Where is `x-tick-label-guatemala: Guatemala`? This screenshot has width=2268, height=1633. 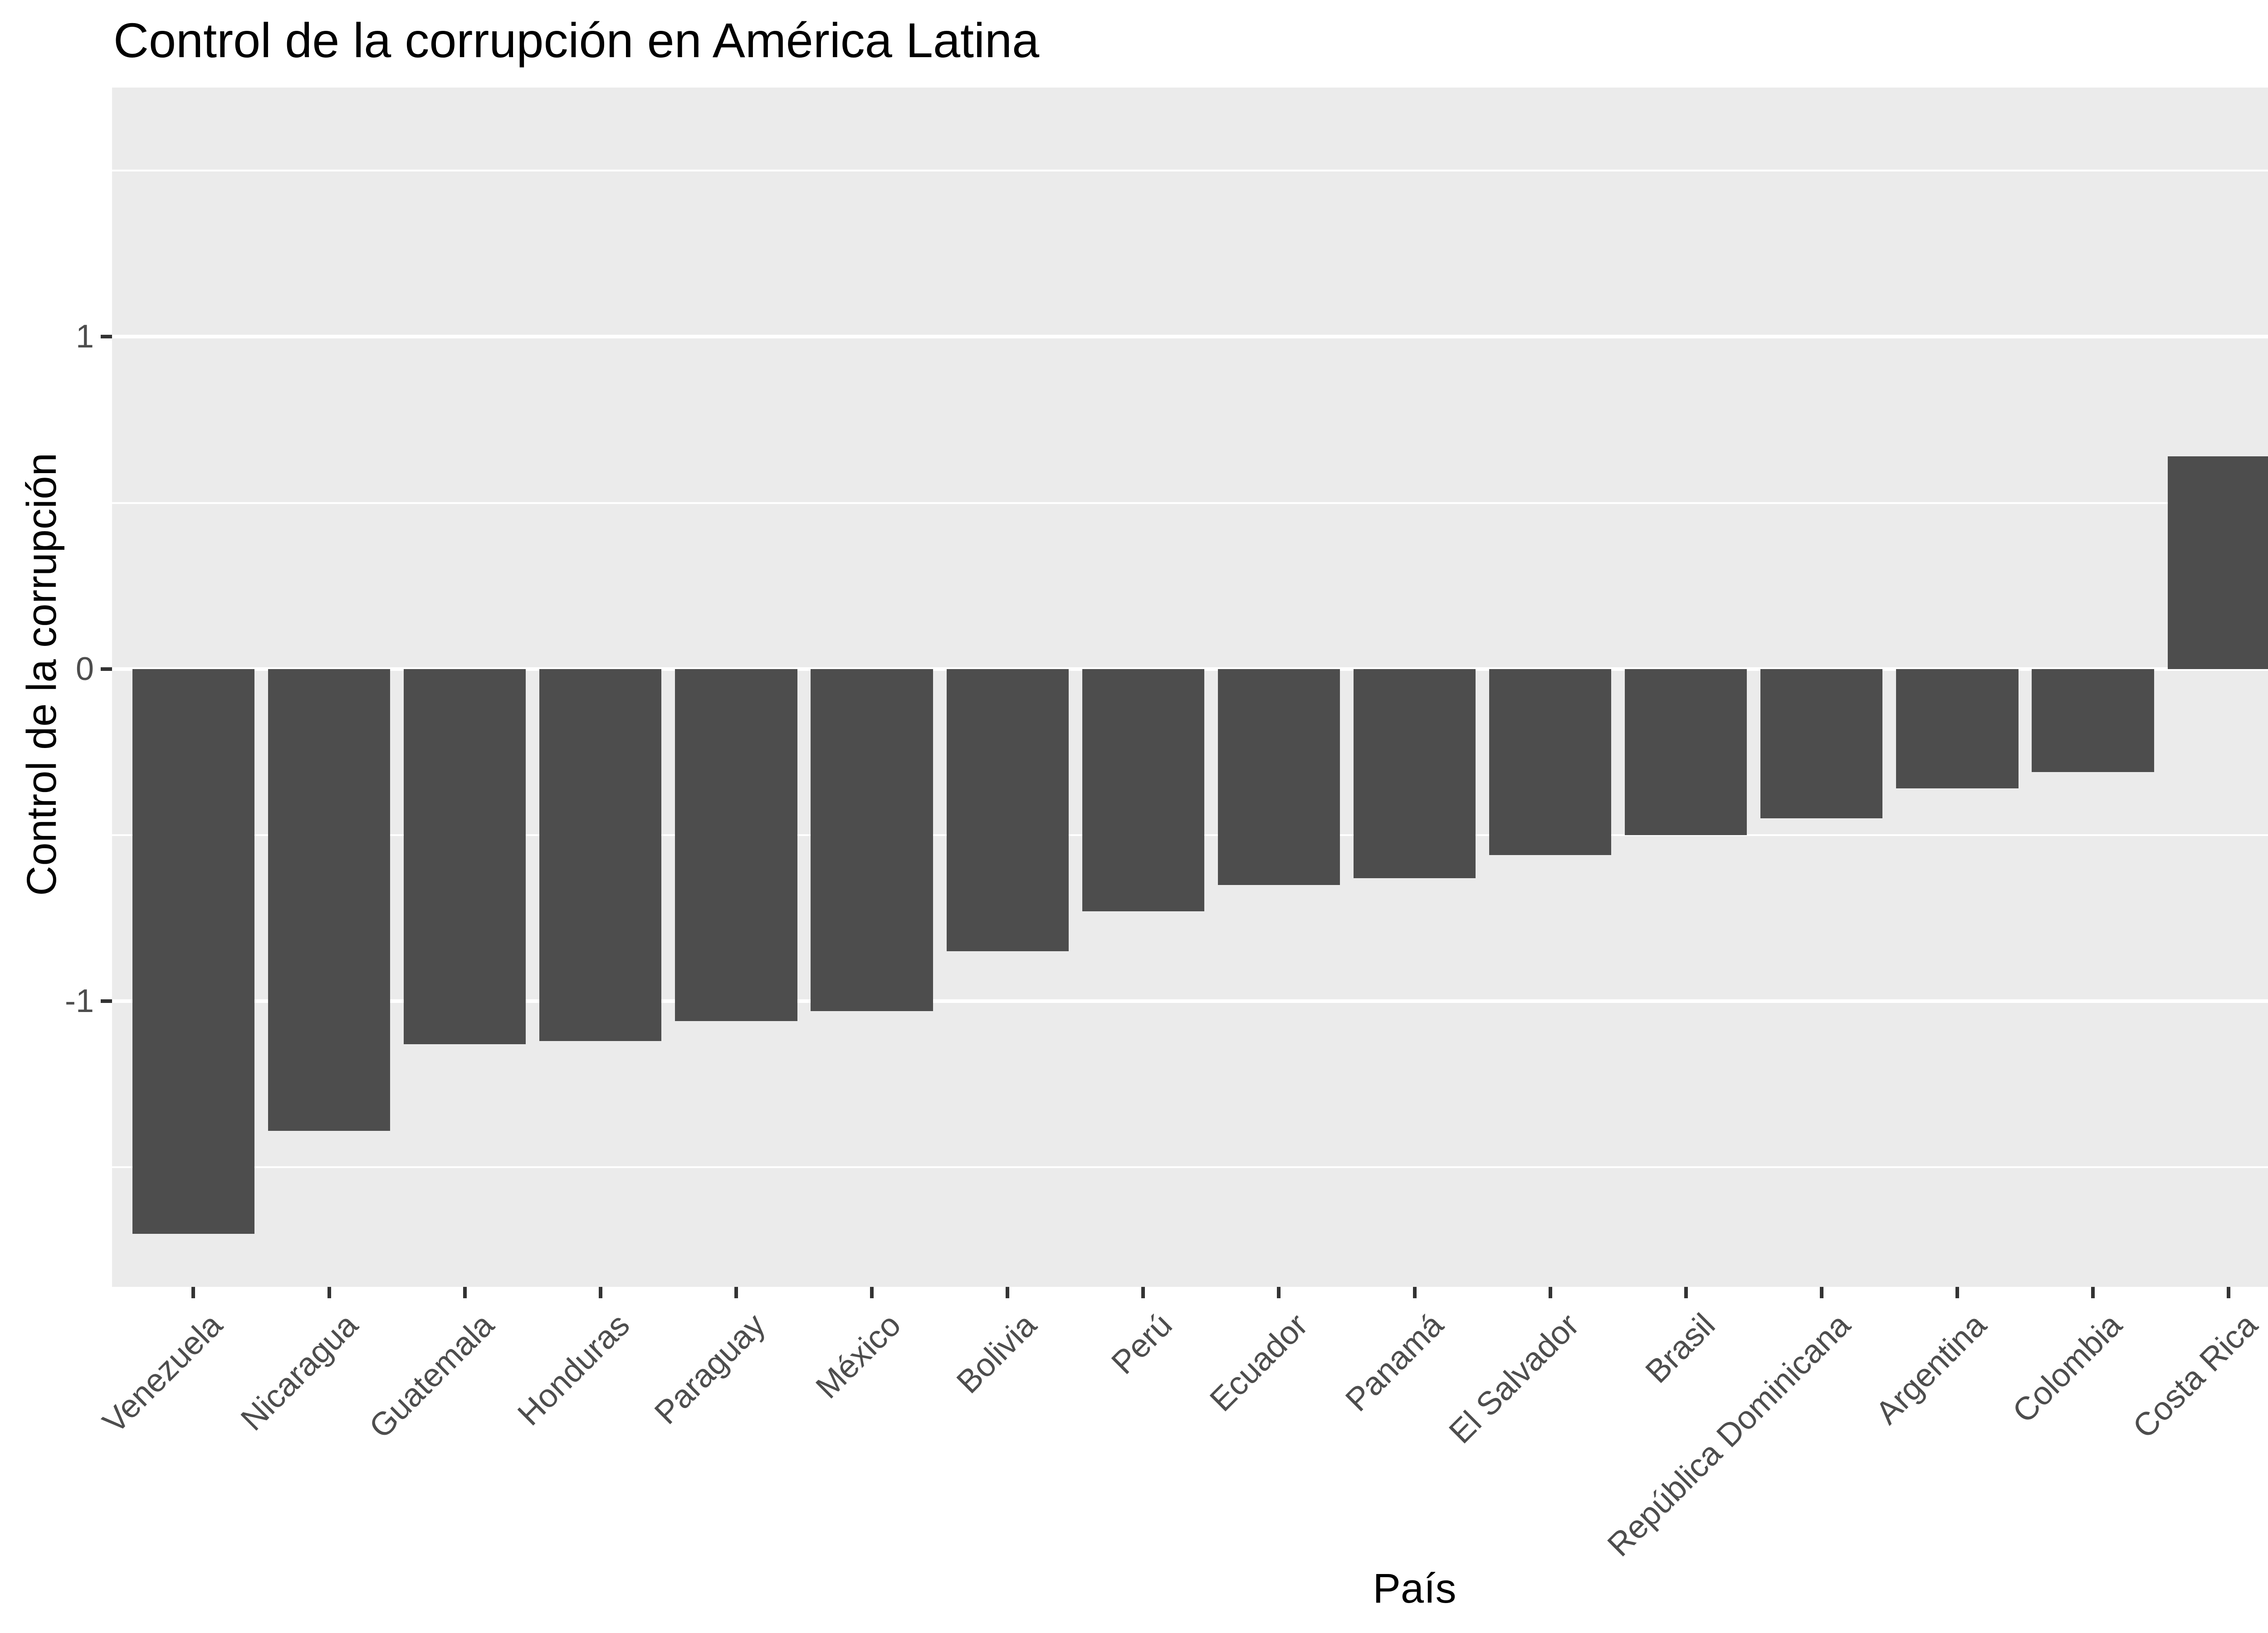
x-tick-label-guatemala: Guatemala is located at coordinates (432, 1376).